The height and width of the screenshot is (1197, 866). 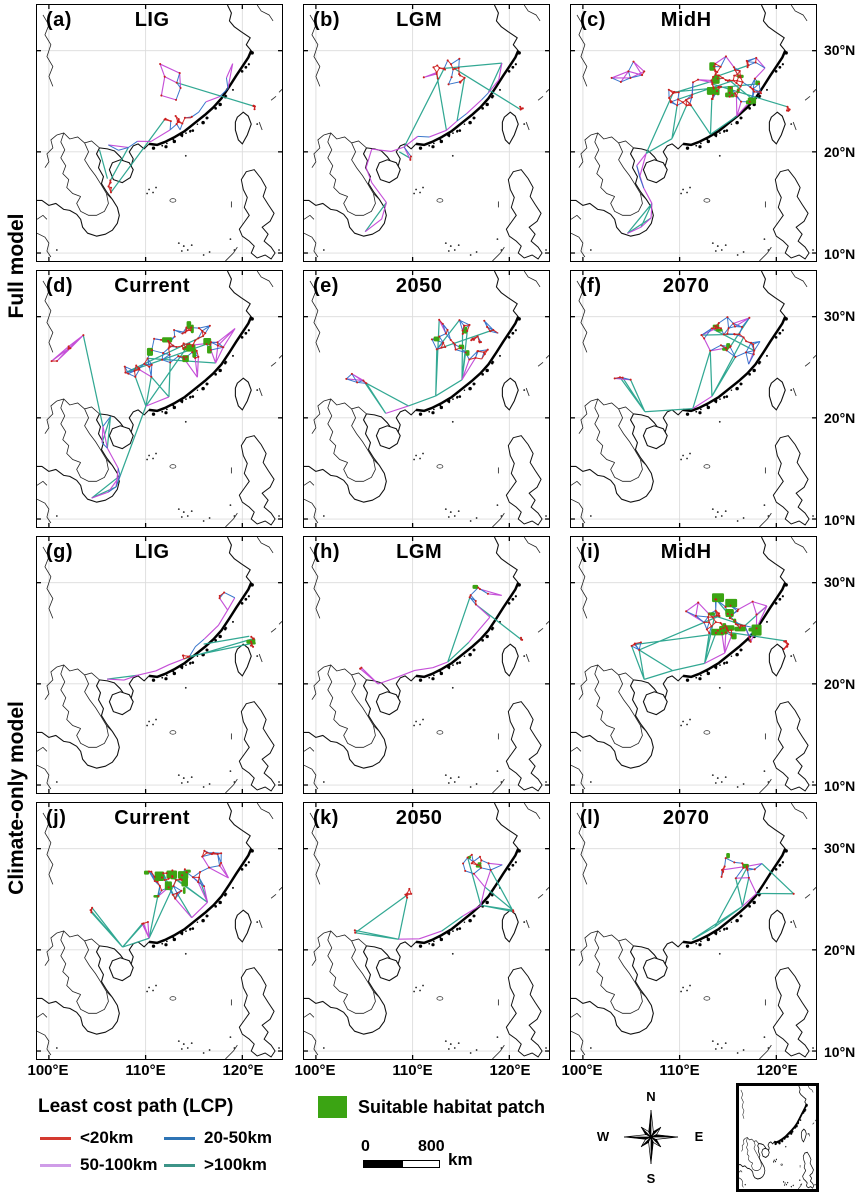 I want to click on habitat-swatch, so click(x=332, y=1107).